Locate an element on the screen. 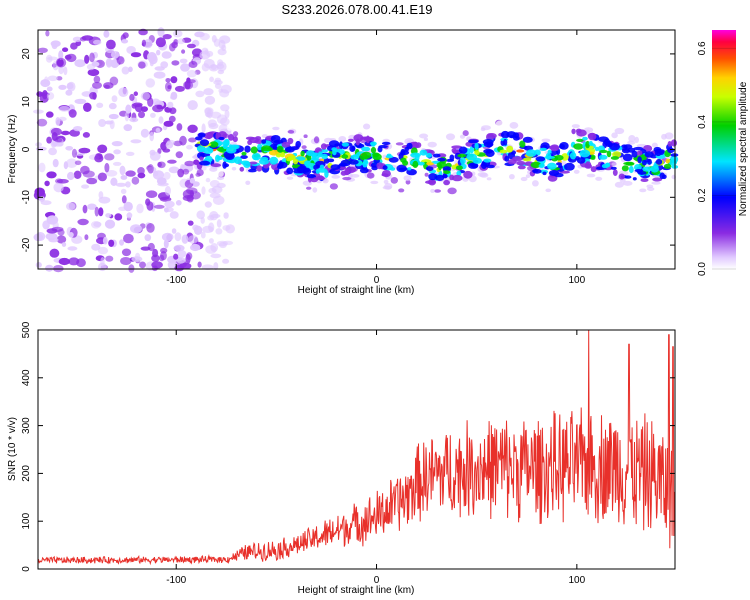 Image resolution: width=750 pixels, height=600 pixels. colorbar-tick-label: 0.0 is located at coordinates (702, 269).